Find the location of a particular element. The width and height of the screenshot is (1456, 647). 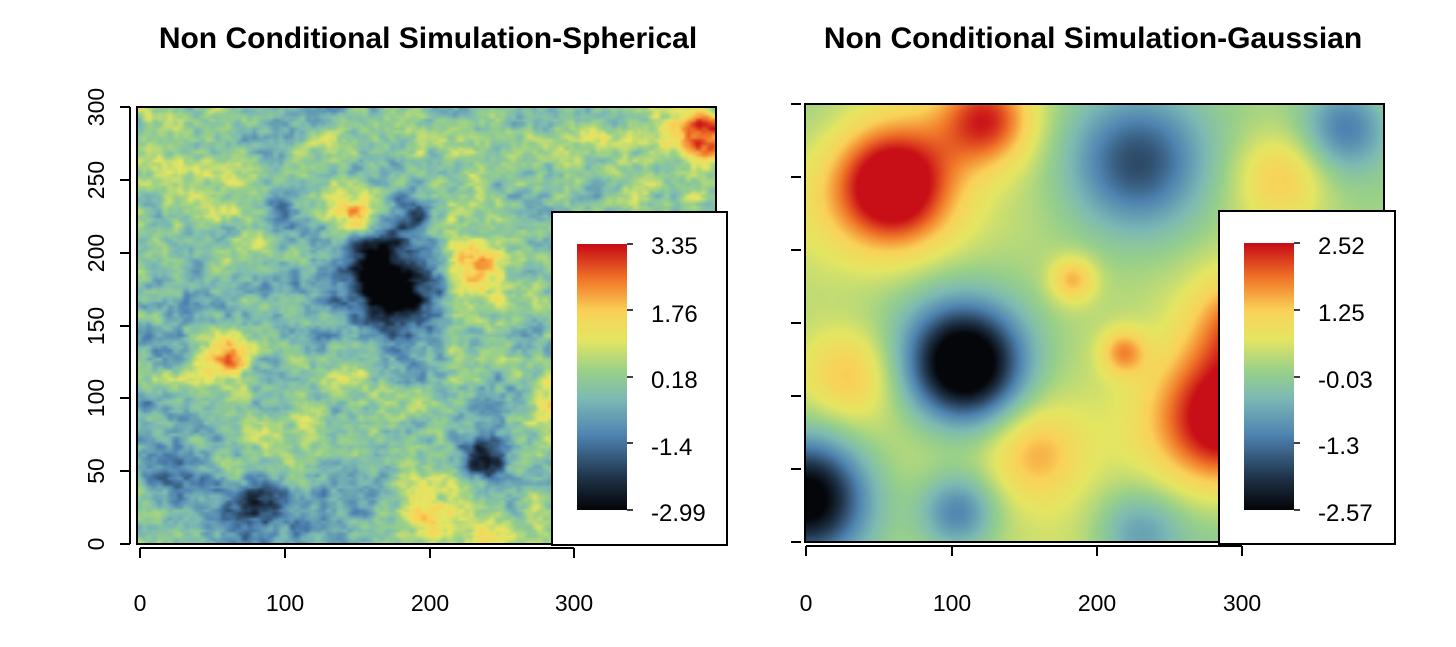

y-axis-spherical is located at coordinates (125, 325).